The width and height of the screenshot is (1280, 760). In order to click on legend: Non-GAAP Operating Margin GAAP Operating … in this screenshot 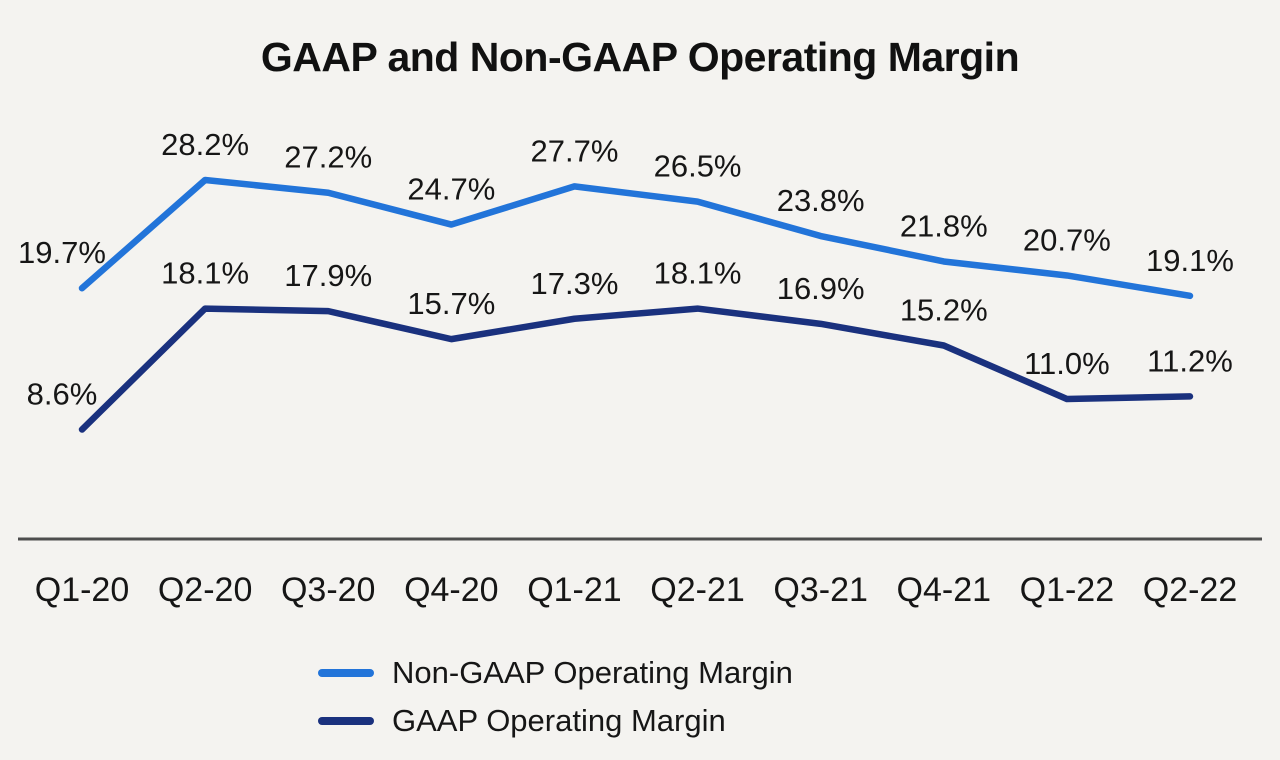, I will do `click(555, 697)`.